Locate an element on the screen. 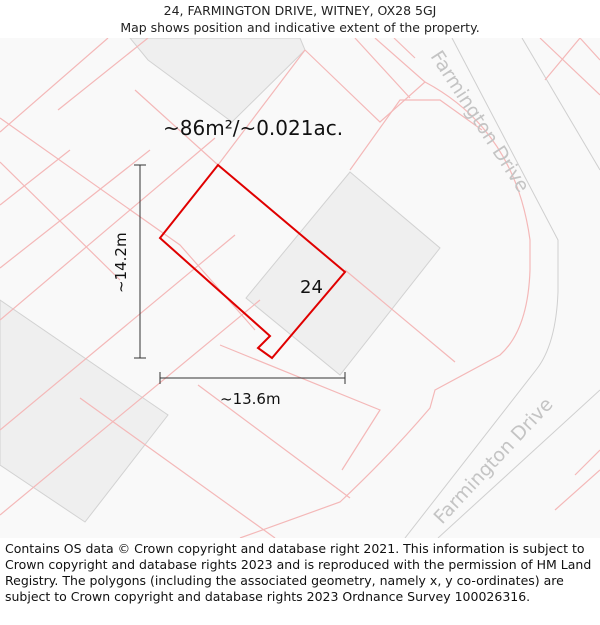 The width and height of the screenshot is (600, 625). height-label: ~14.2m is located at coordinates (121, 262).